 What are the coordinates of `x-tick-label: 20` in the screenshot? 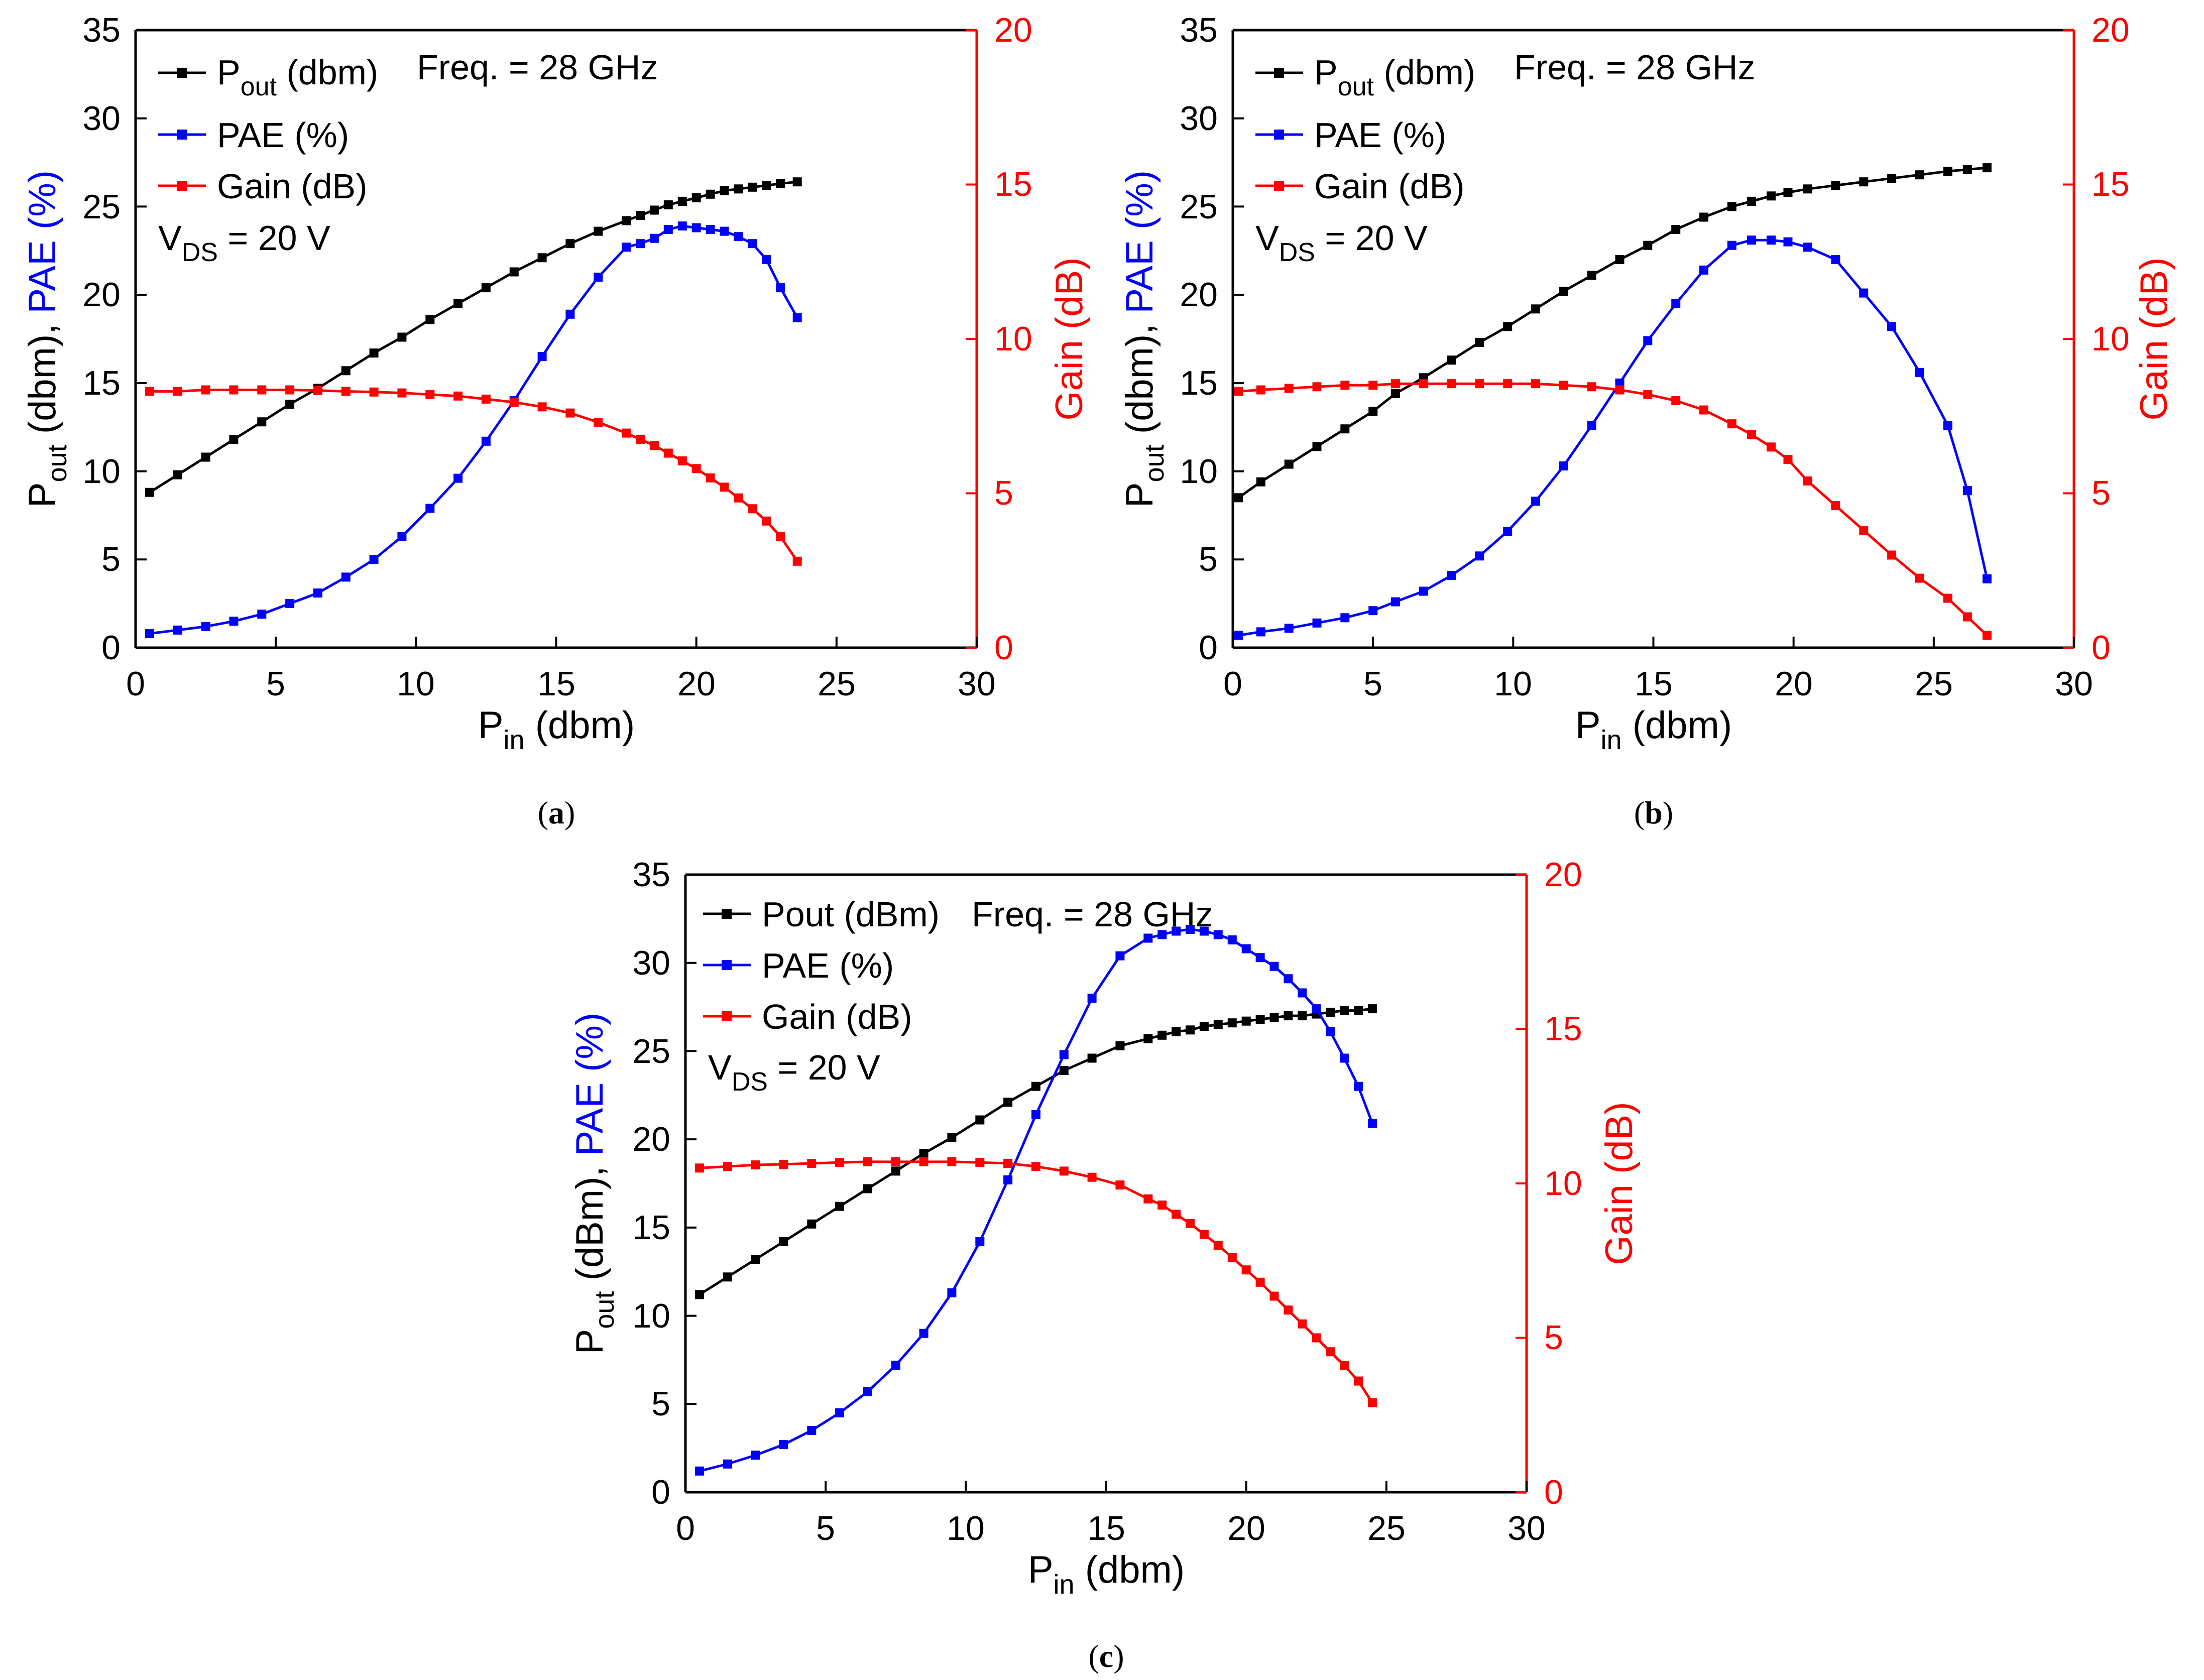 It's located at (1246, 1528).